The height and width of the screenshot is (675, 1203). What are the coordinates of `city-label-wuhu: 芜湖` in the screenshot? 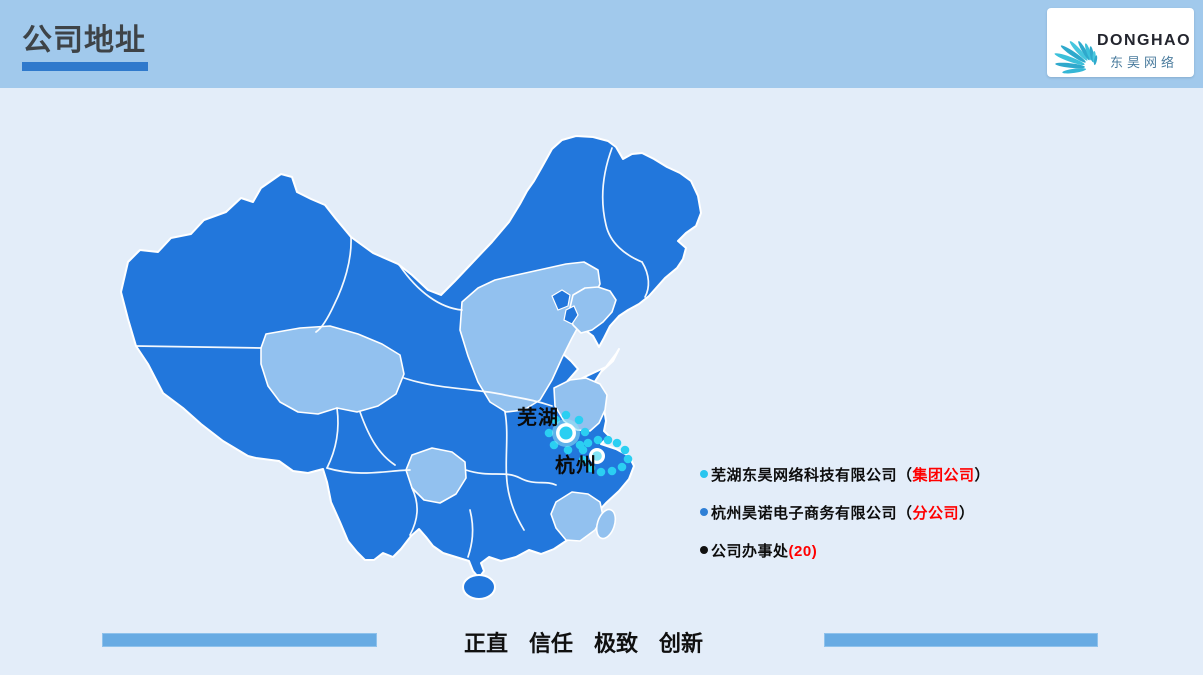 It's located at (538, 418).